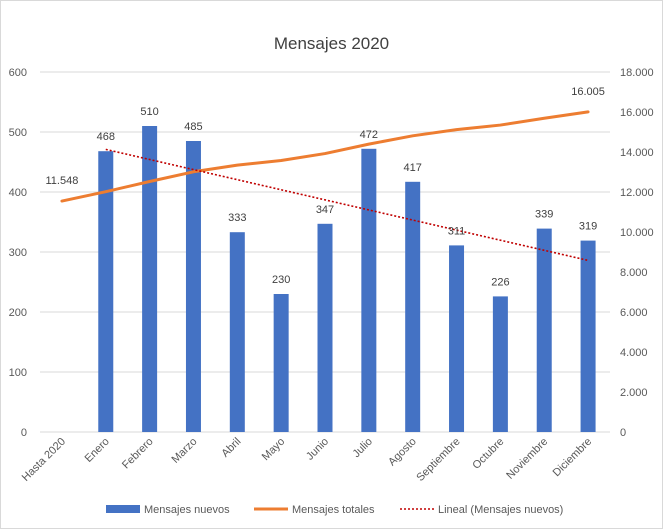 The image size is (663, 529). I want to click on y-right-tick-label: 2.000, so click(634, 393).